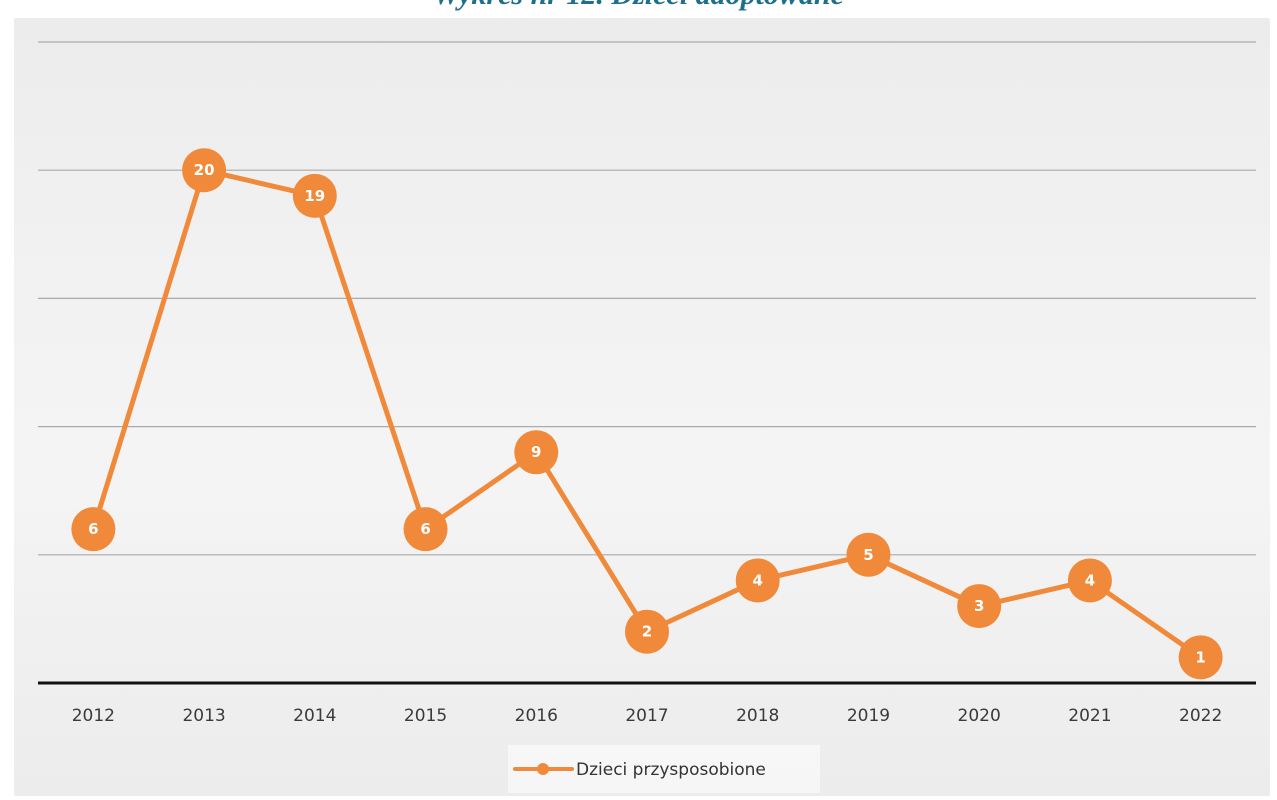 This screenshot has height=800, width=1277. I want to click on legend-label: Dzieci przysposobione, so click(671, 770).